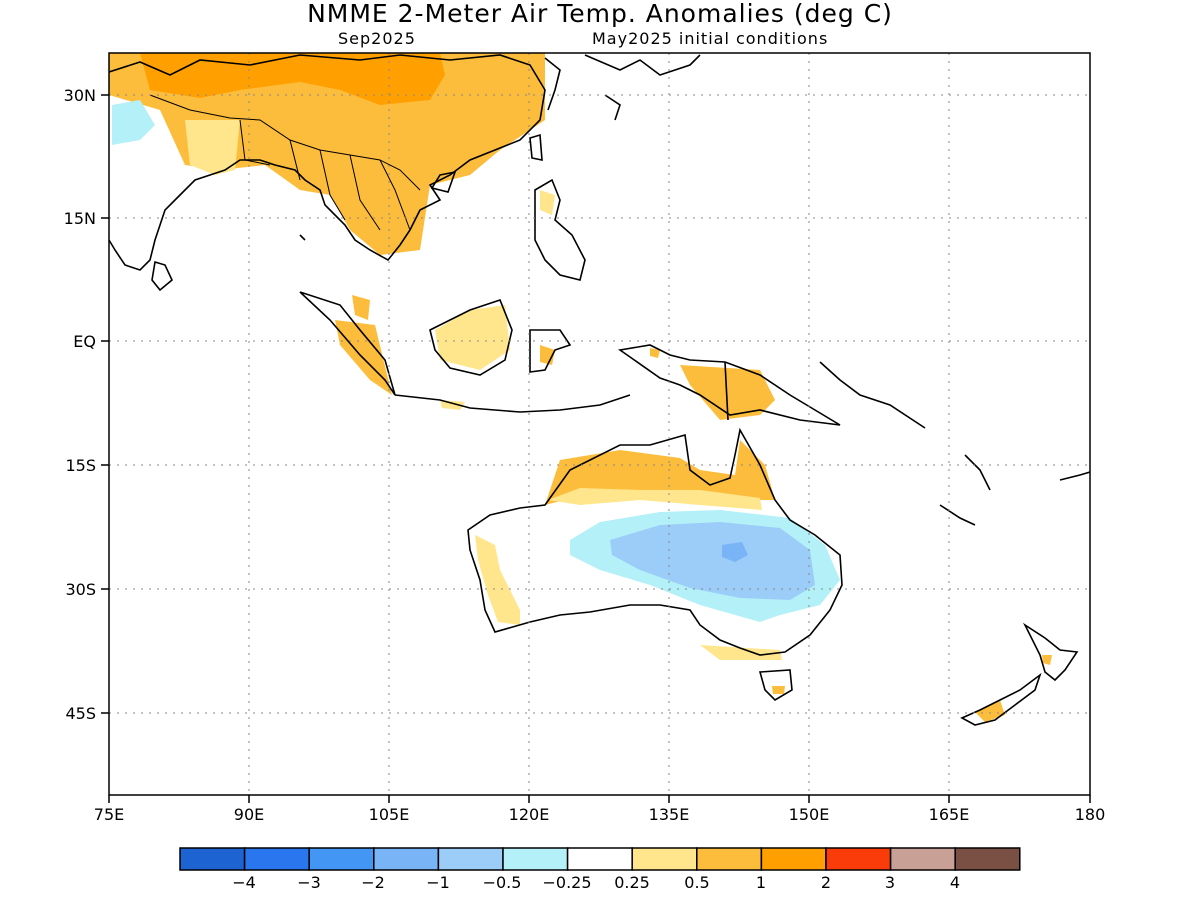 The height and width of the screenshot is (900, 1200). Describe the element at coordinates (657, 567) in the screenshot. I see `anomaly-shading-australia` at that location.